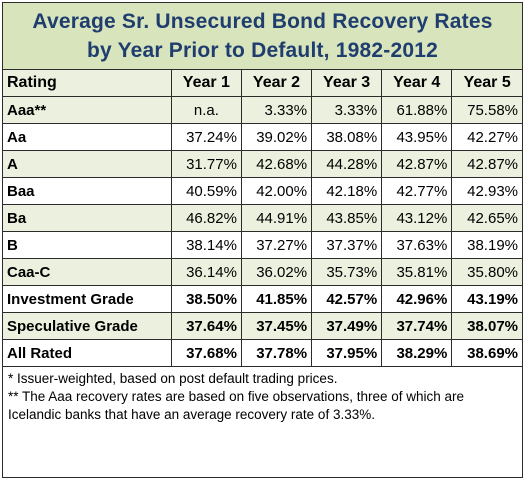 Image resolution: width=527 pixels, height=482 pixels. Describe the element at coordinates (486, 191) in the screenshot. I see `table-cell: 42.93%` at that location.